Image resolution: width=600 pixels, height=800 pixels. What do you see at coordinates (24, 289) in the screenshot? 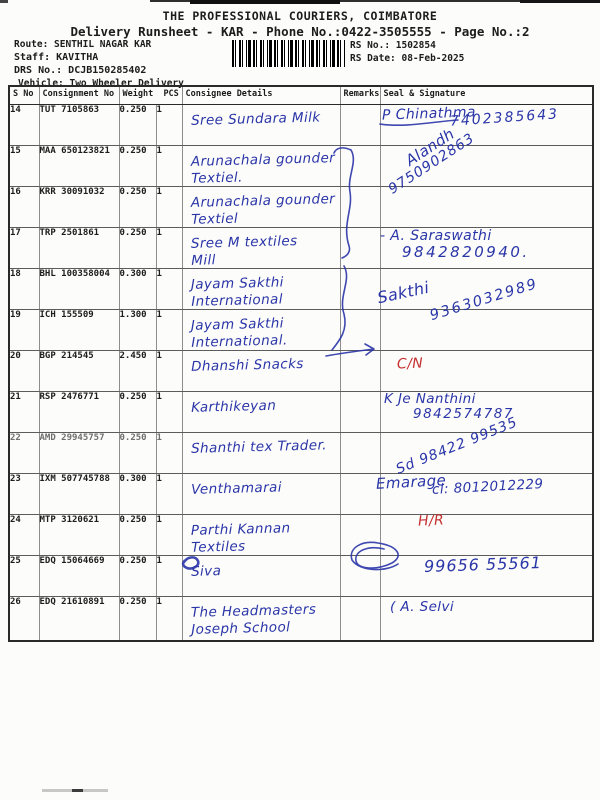
I see `s-no-cell: 18` at bounding box center [24, 289].